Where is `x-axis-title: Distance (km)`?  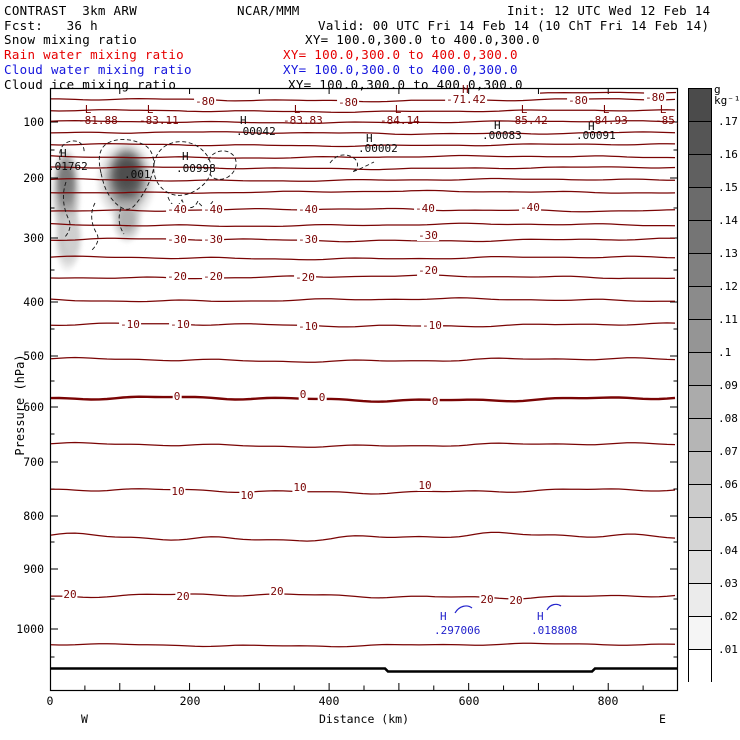
x-axis-title: Distance (km) is located at coordinates (363, 719).